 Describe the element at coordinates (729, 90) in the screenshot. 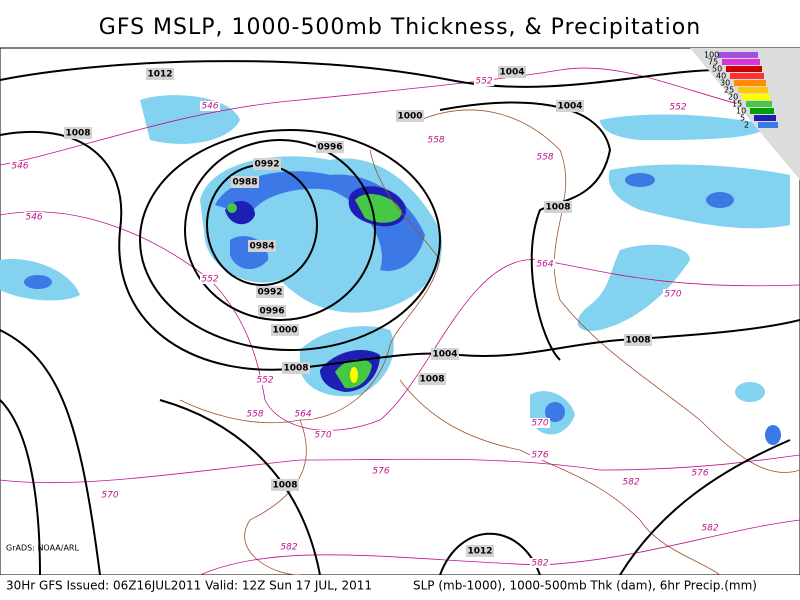

I see `legend-label: 25` at that location.